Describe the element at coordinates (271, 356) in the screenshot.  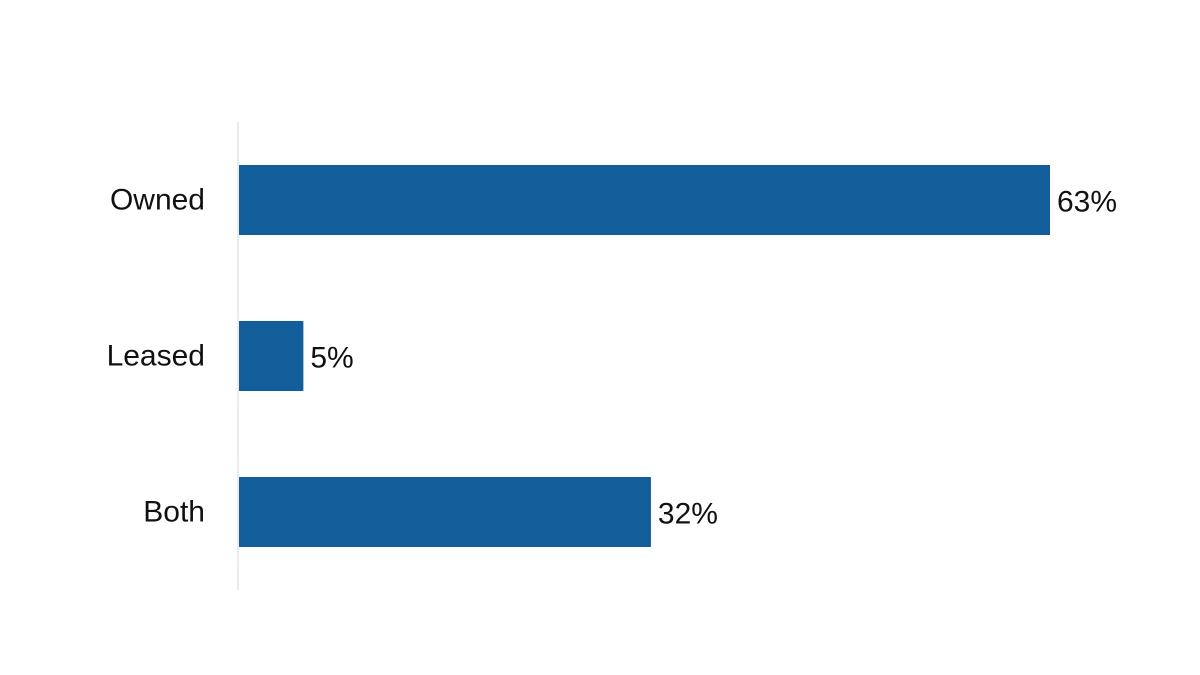
I see `bar-leased` at that location.